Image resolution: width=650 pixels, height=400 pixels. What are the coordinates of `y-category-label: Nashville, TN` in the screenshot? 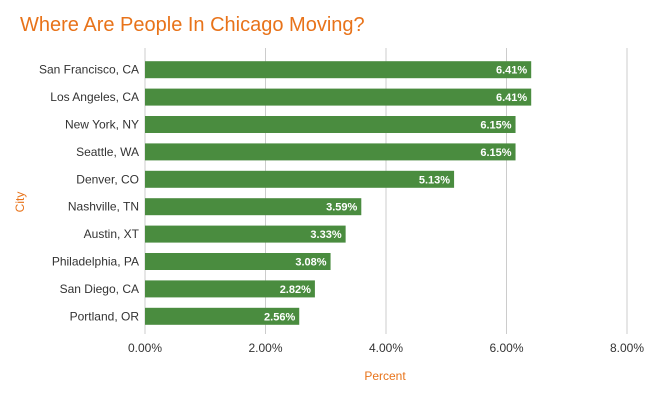 It's located at (103, 207).